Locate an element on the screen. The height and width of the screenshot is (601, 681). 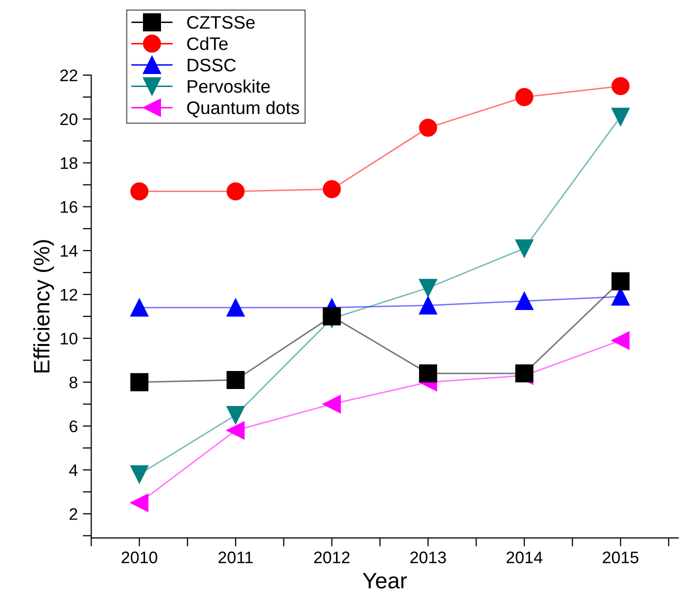
y-tick-label: 14 is located at coordinates (69, 251).